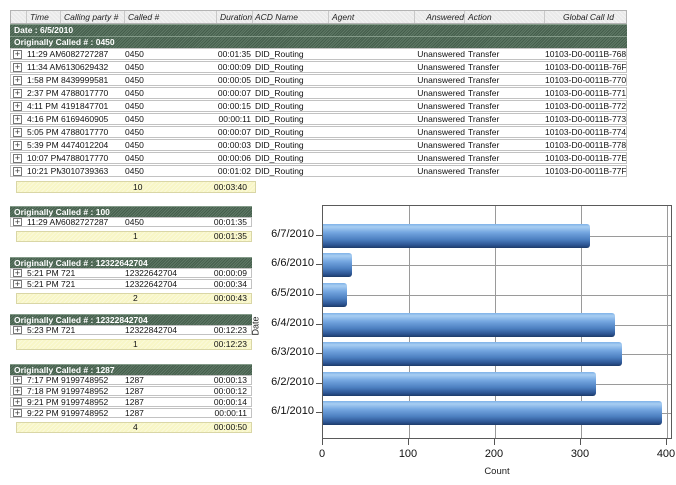 This screenshot has height=485, width=676. Describe the element at coordinates (43, 132) in the screenshot. I see `cell-time: 5:05 PM` at that location.